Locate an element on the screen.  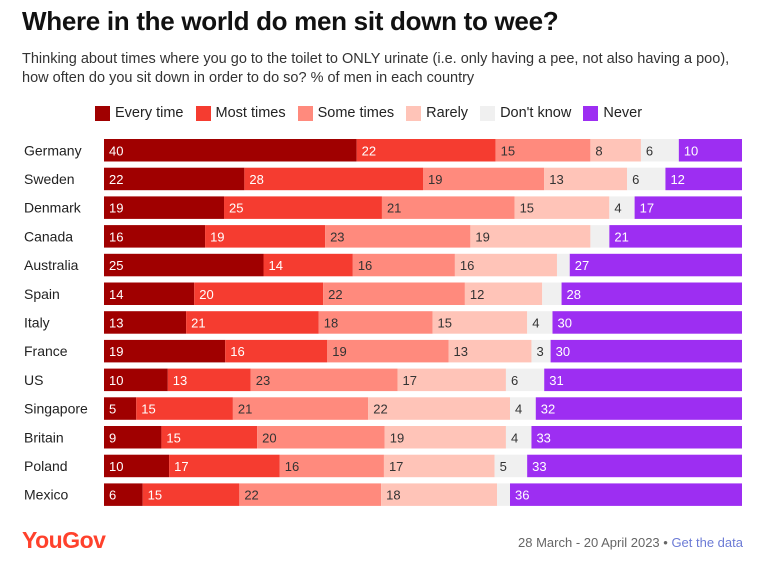
get-the-data-link: Get the data is located at coordinates (707, 542).